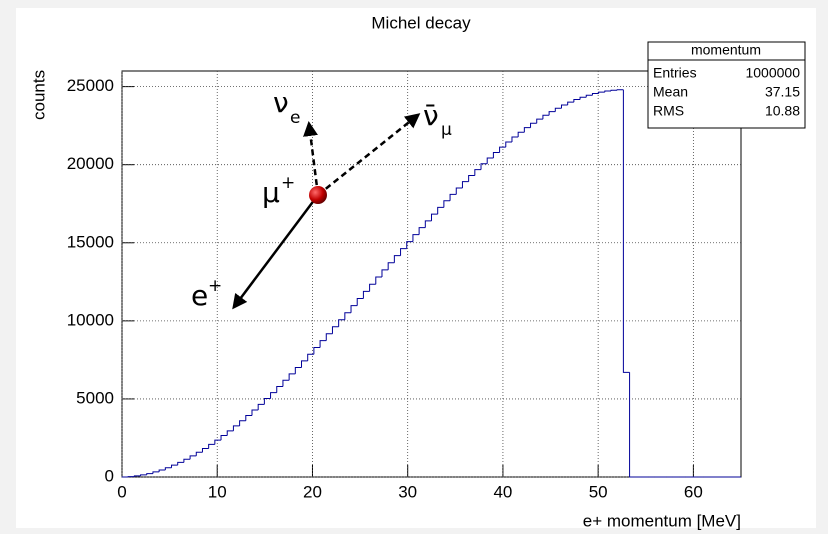 This screenshot has width=828, height=534. What do you see at coordinates (446, 130) in the screenshot?
I see `particle-subscript: μ` at bounding box center [446, 130].